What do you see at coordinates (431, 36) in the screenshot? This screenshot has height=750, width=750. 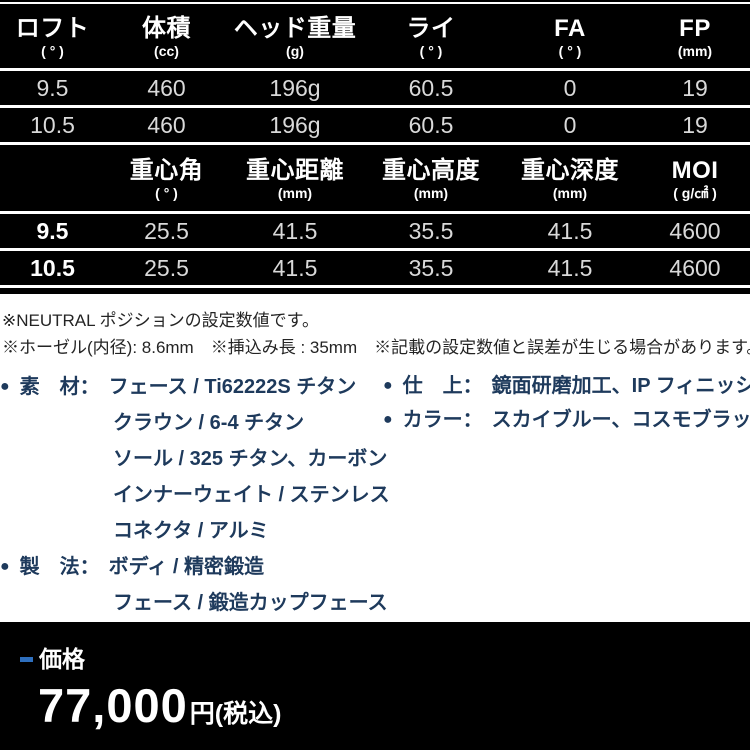 I see `header-lie: ライ ( ° )` at bounding box center [431, 36].